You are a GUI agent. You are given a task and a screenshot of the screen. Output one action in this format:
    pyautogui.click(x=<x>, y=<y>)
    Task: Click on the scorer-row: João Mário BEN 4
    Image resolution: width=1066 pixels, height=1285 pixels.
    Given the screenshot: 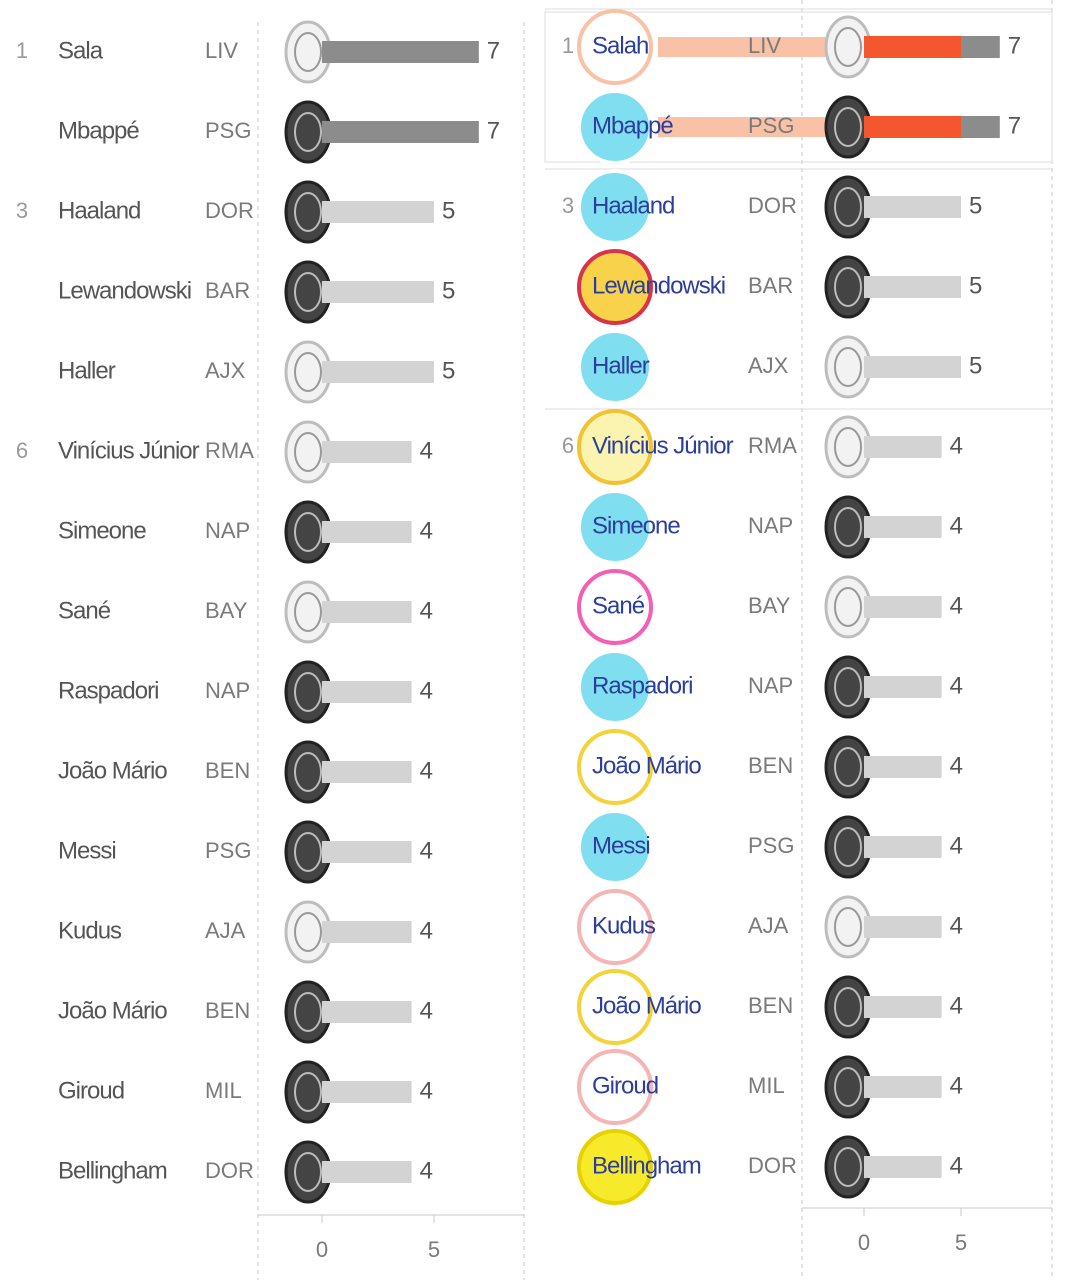 What is the action you would take?
    pyautogui.click(x=245, y=1012)
    